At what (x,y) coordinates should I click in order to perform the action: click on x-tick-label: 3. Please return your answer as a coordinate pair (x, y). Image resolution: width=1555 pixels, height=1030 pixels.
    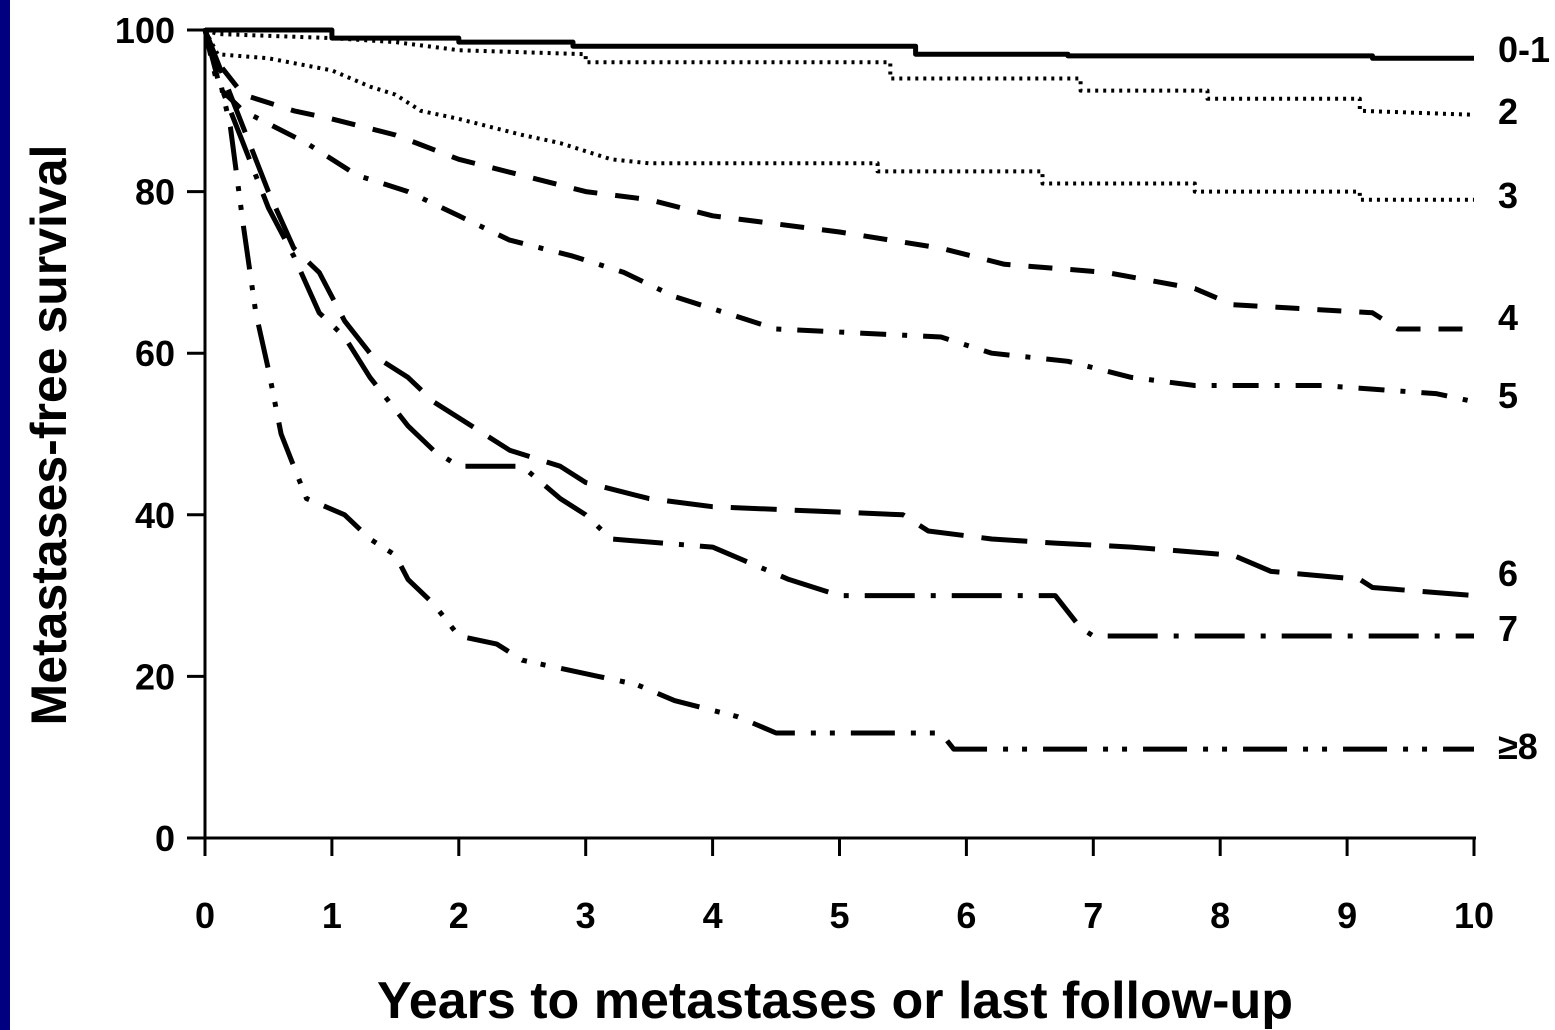
    Looking at the image, I should click on (586, 915).